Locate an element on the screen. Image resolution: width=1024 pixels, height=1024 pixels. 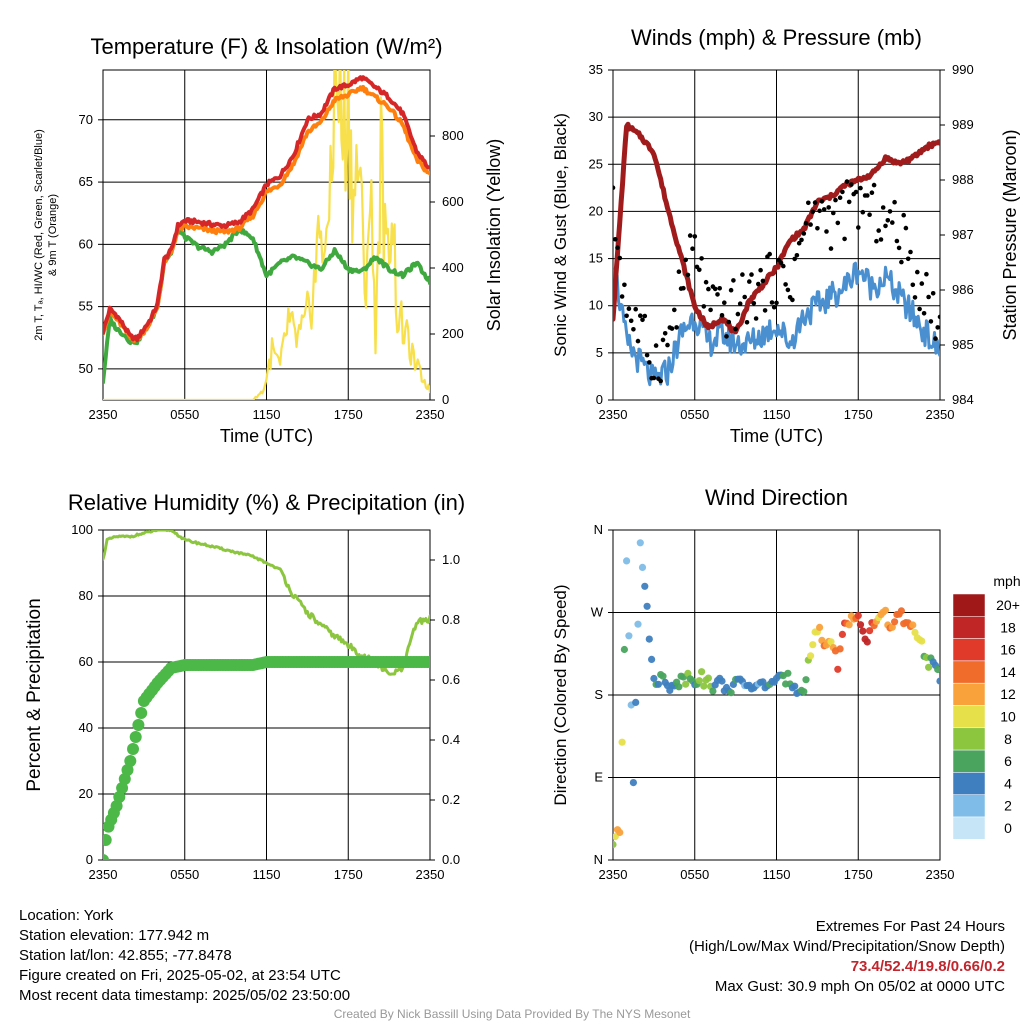
sonic-wind-line is located at coordinates (776, 324).